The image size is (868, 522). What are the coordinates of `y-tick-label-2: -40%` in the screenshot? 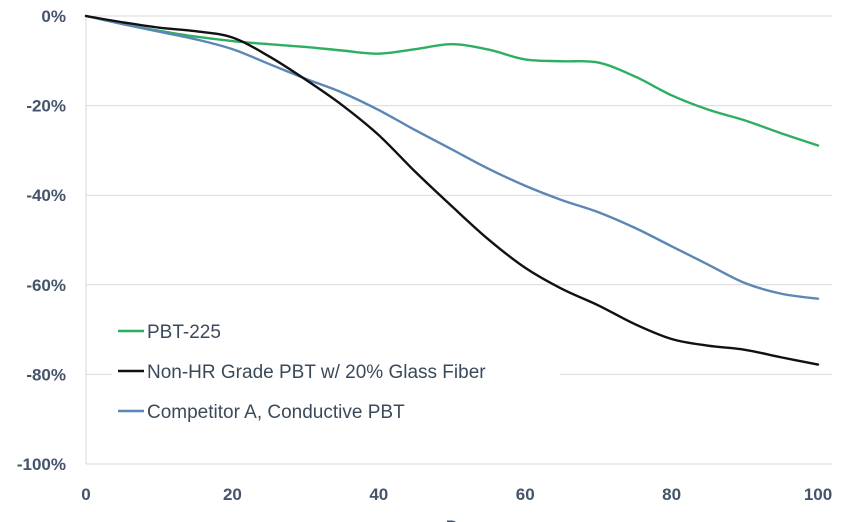 It's located at (46, 195).